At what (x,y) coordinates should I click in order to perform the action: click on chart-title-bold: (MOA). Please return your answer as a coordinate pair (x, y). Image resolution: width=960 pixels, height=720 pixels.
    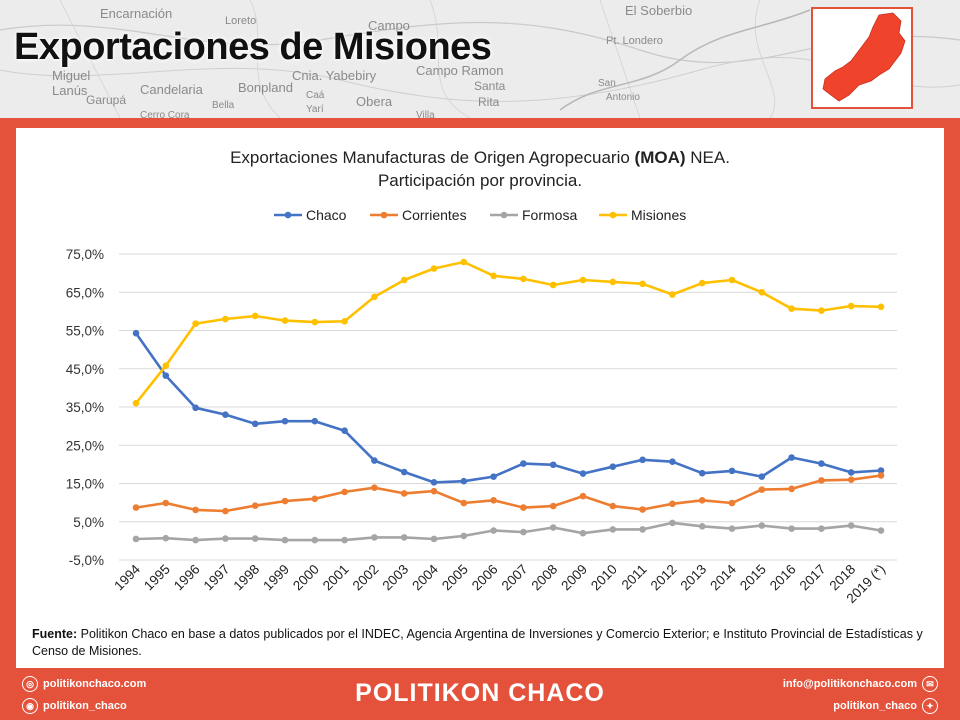
    Looking at the image, I should click on (660, 157).